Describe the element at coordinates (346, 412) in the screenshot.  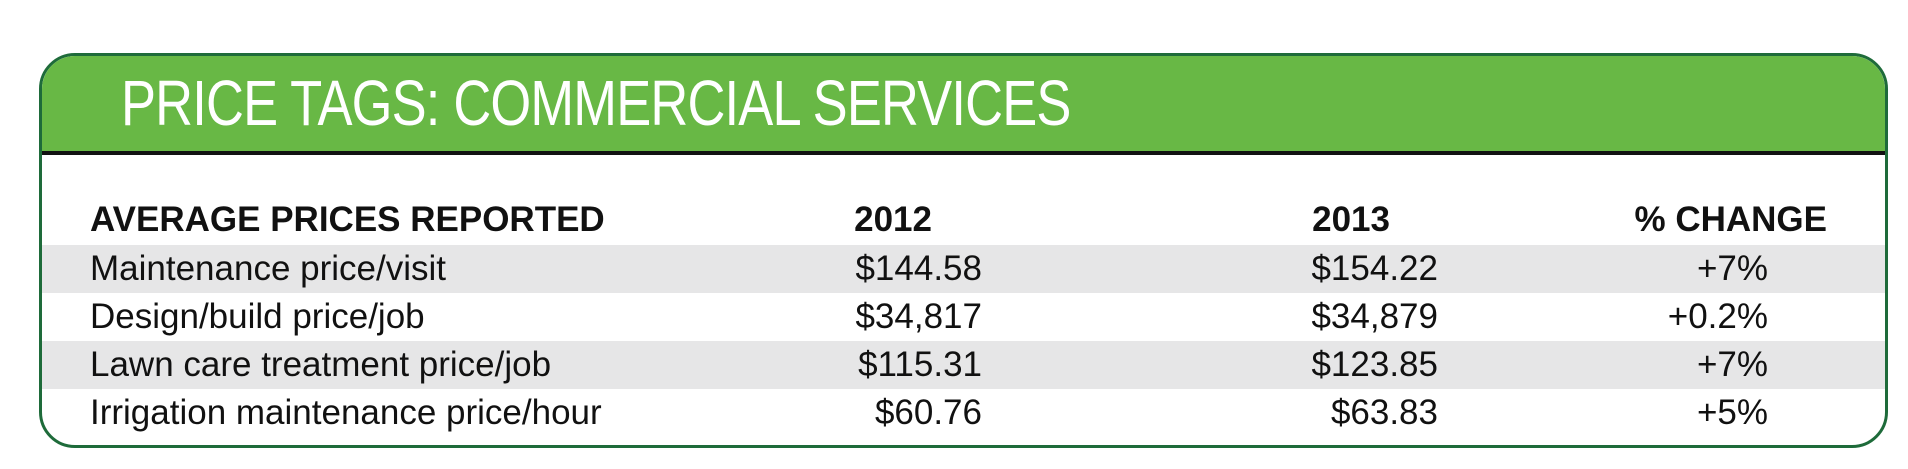
I see `service-name: Irrigation maintenance price/hour` at that location.